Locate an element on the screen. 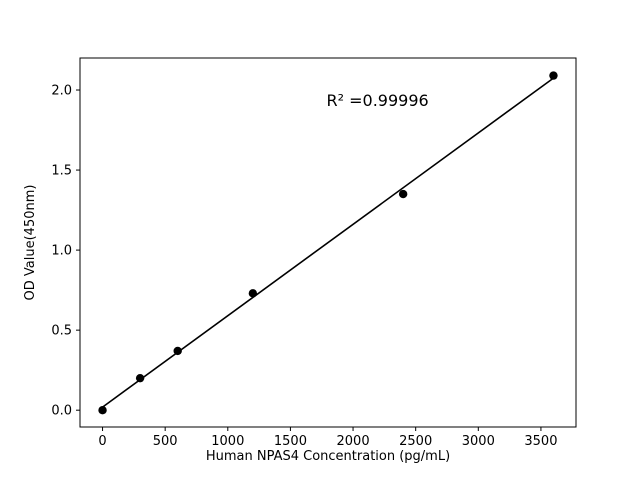 The width and height of the screenshot is (640, 484). x-tick-label: 2000 is located at coordinates (353, 441).